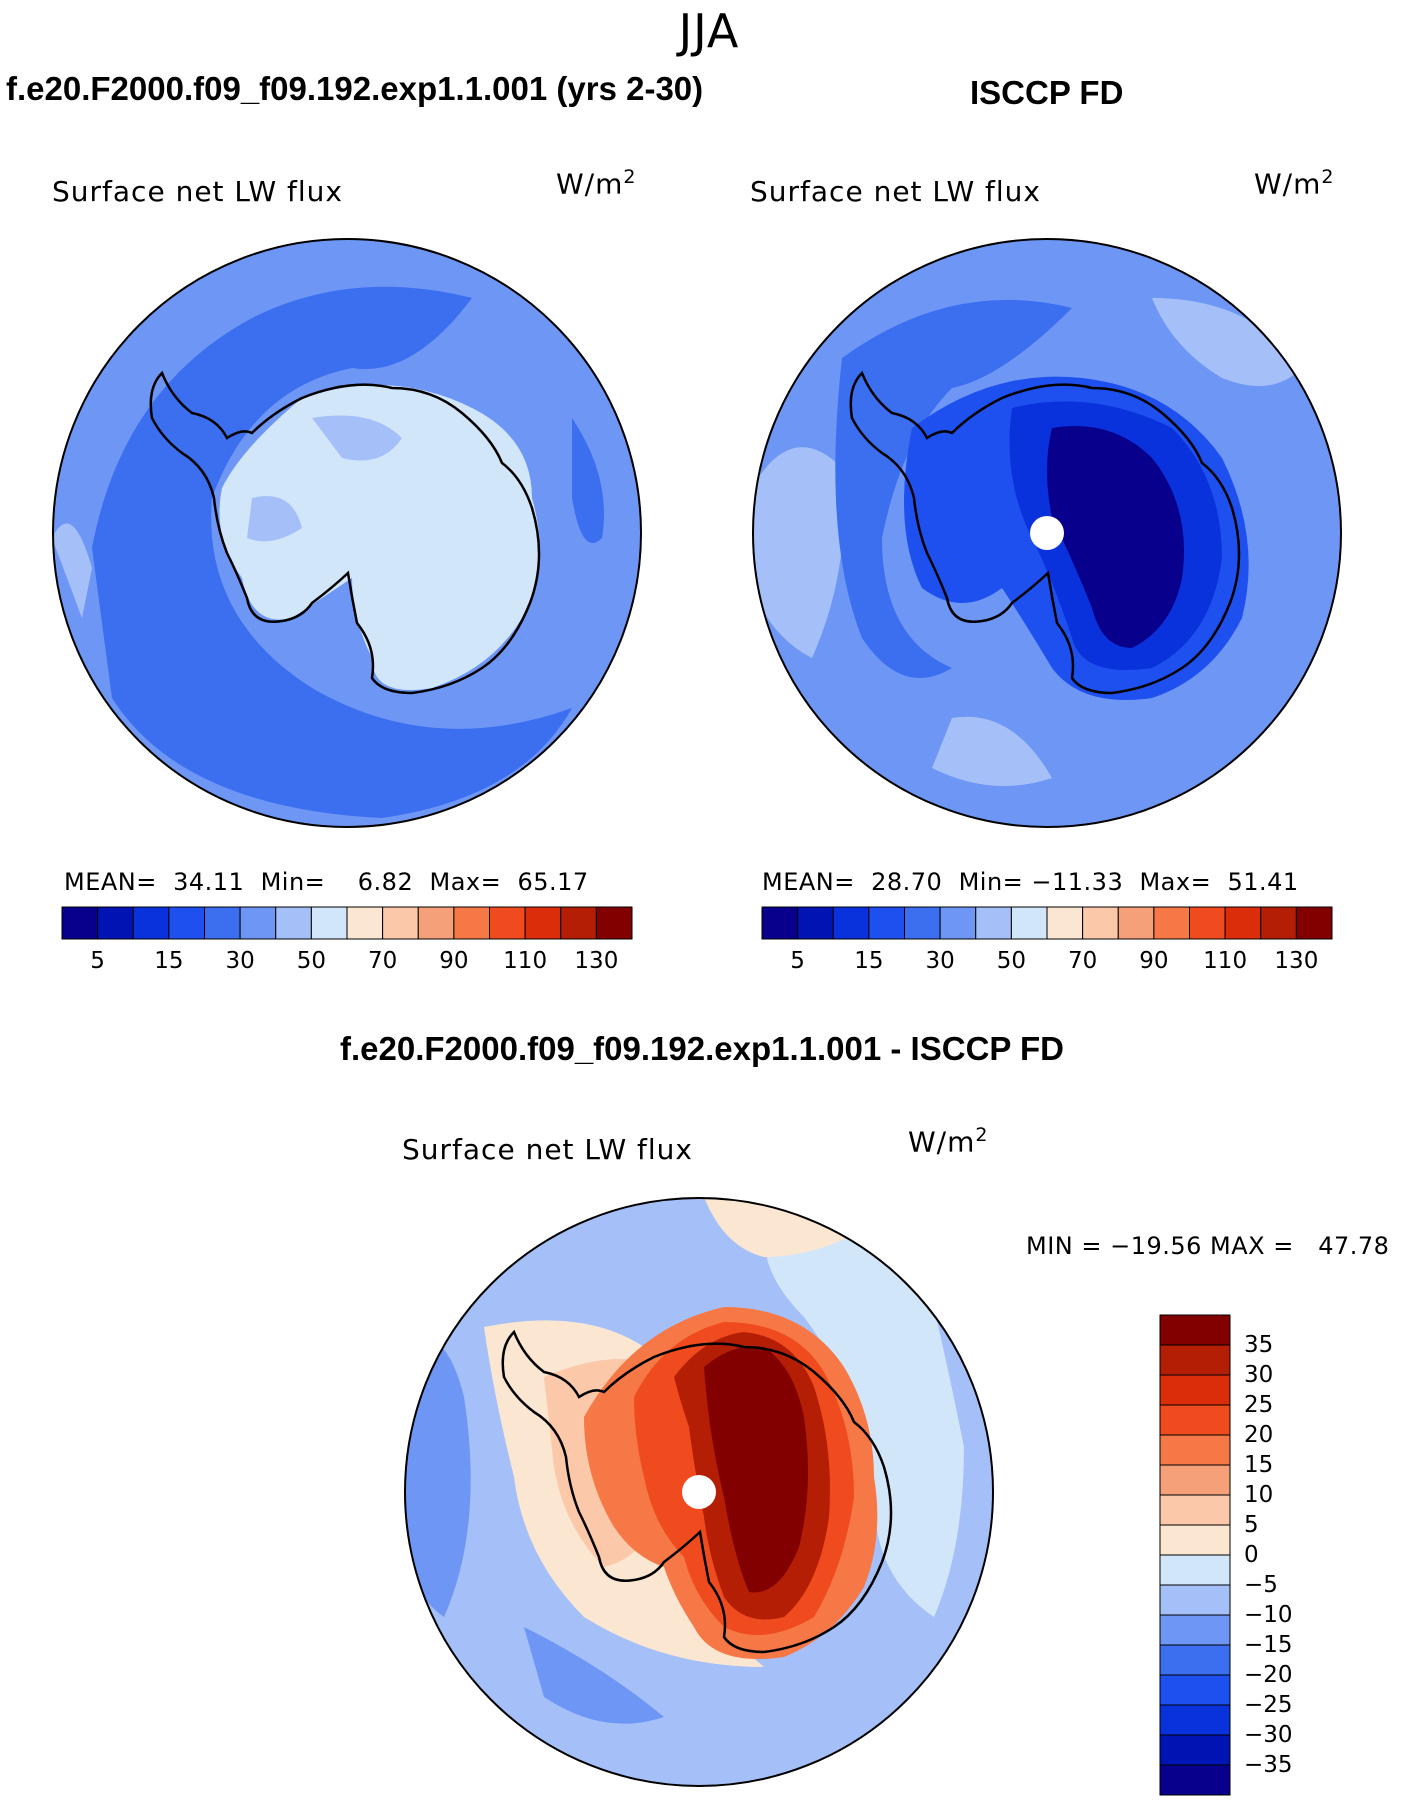 The width and height of the screenshot is (1418, 1800). What do you see at coordinates (525, 961) in the screenshot?
I see `colorbar-tick-label: 110` at bounding box center [525, 961].